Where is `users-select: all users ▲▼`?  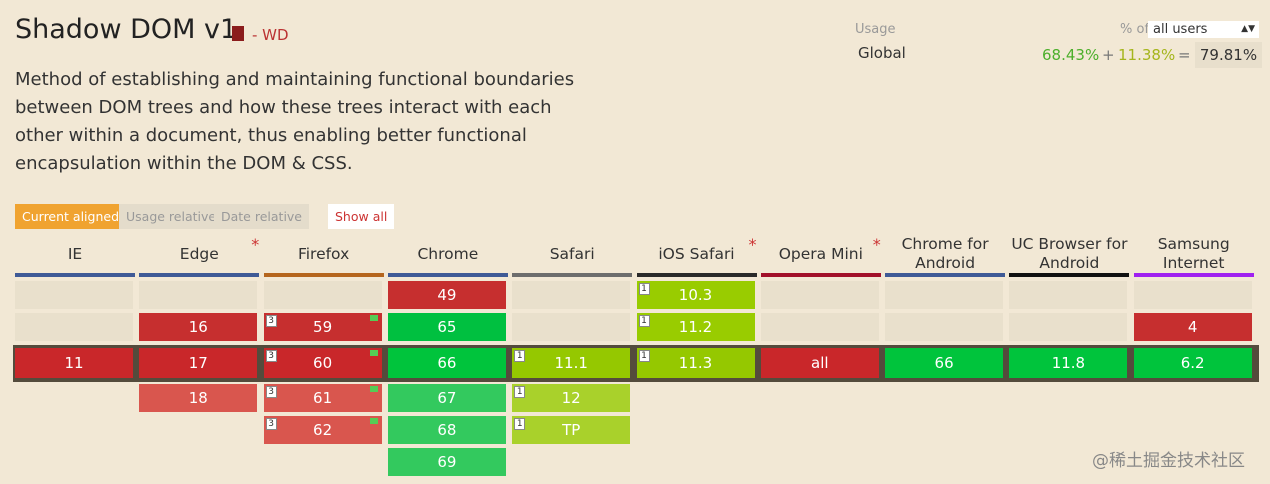
users-select: all users ▲▼ is located at coordinates (1203, 29).